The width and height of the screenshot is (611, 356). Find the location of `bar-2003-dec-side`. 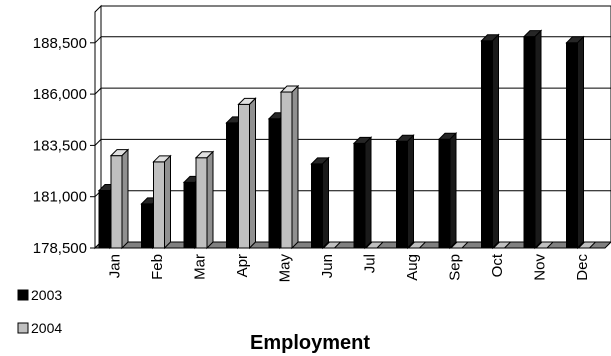

bar-2003-dec-side is located at coordinates (580, 142).